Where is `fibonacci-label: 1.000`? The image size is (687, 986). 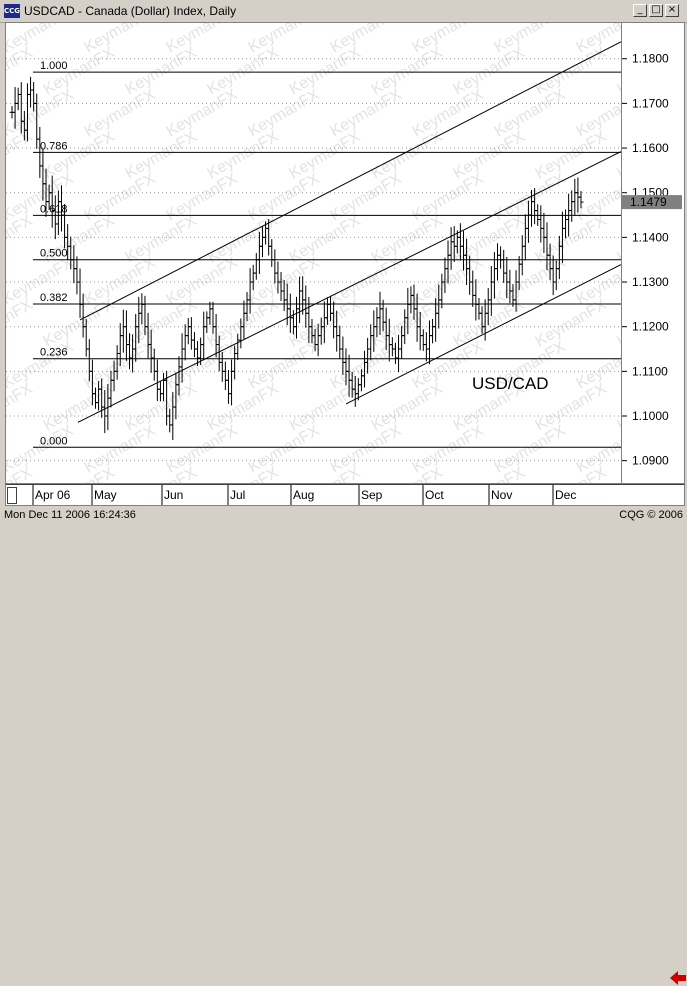 fibonacci-label: 1.000 is located at coordinates (54, 66).